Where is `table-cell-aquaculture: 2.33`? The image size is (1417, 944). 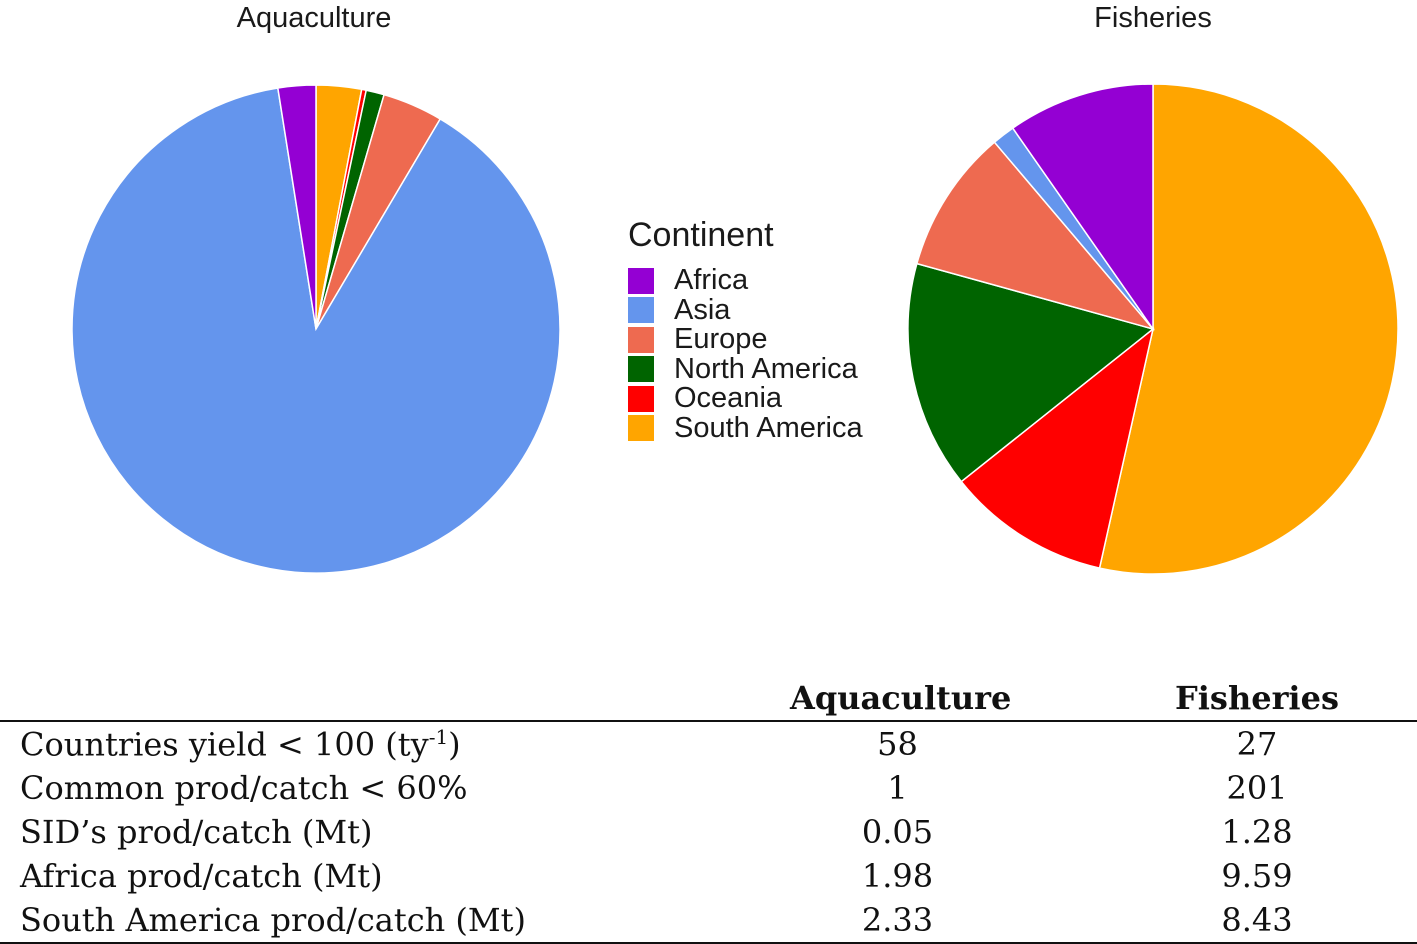 table-cell-aquaculture: 2.33 is located at coordinates (897, 920).